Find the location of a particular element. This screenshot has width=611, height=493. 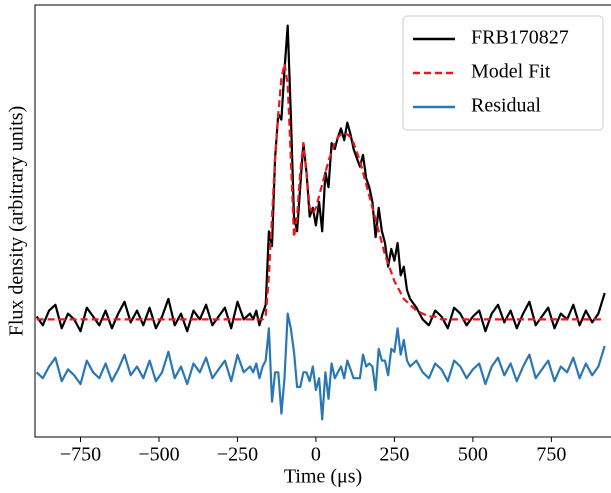

x-tick-label: 250 is located at coordinates (394, 455).